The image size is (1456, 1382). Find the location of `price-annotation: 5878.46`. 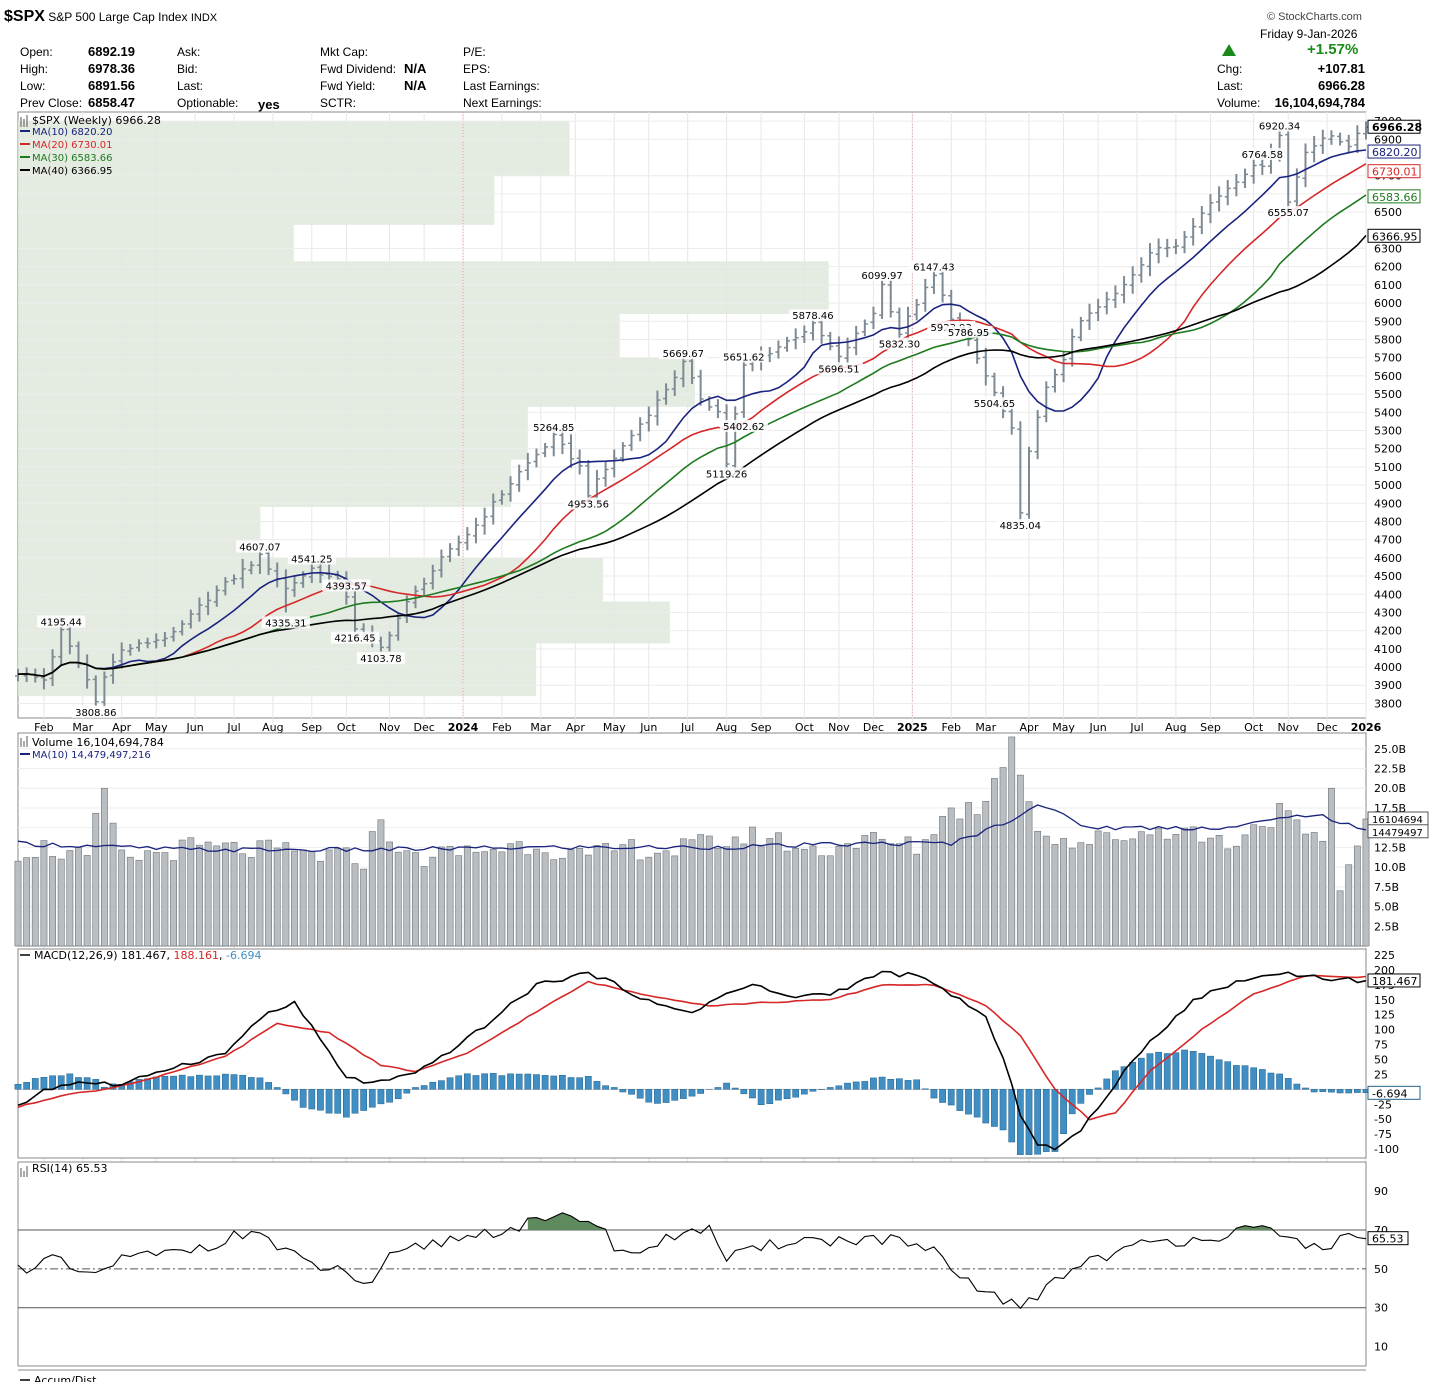

price-annotation: 5878.46 is located at coordinates (813, 315).